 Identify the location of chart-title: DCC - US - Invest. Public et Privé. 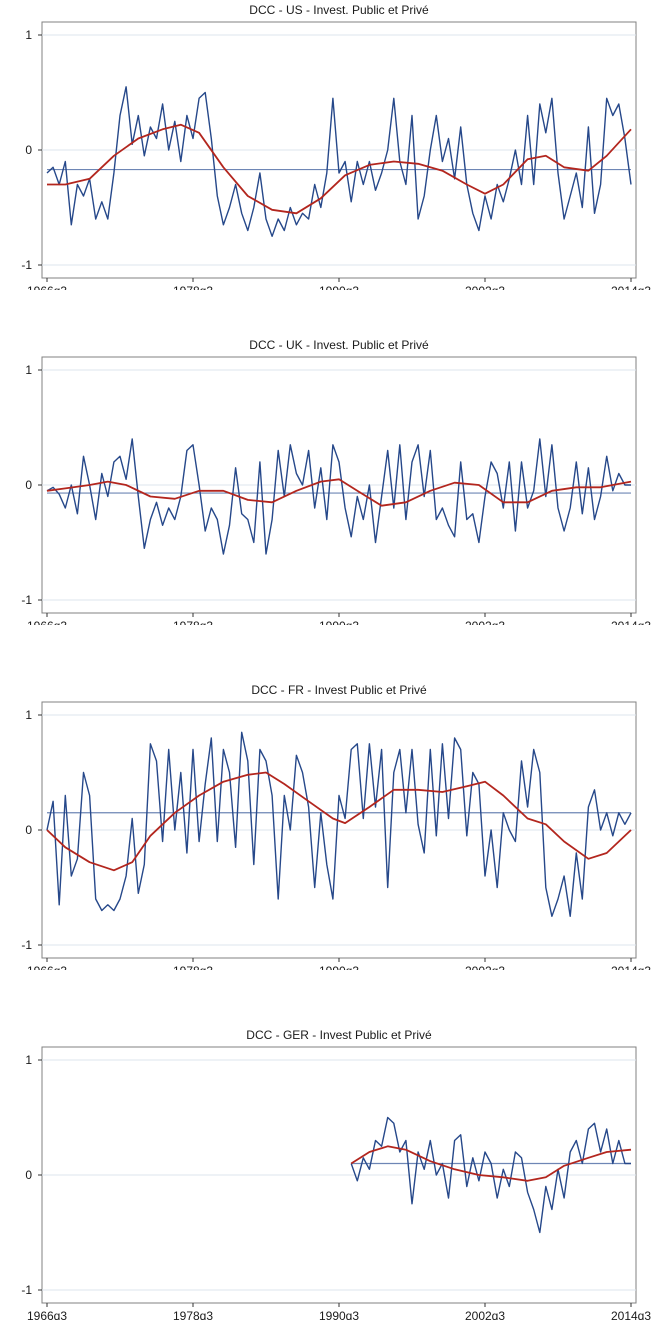
(339, 10).